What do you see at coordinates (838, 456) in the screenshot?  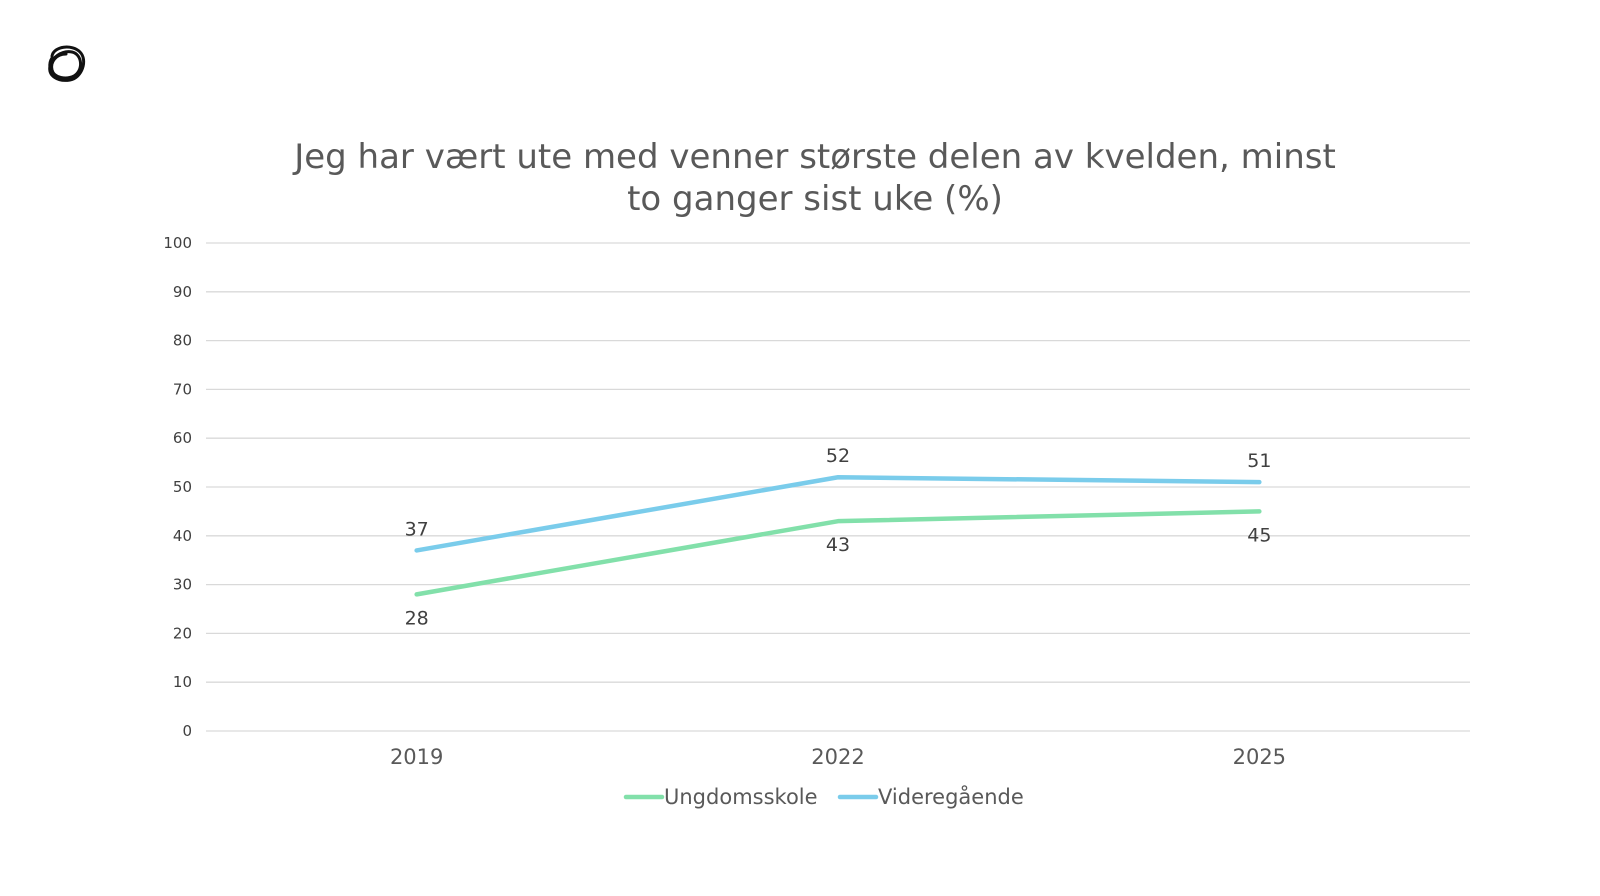 I see `data-label: 52` at bounding box center [838, 456].